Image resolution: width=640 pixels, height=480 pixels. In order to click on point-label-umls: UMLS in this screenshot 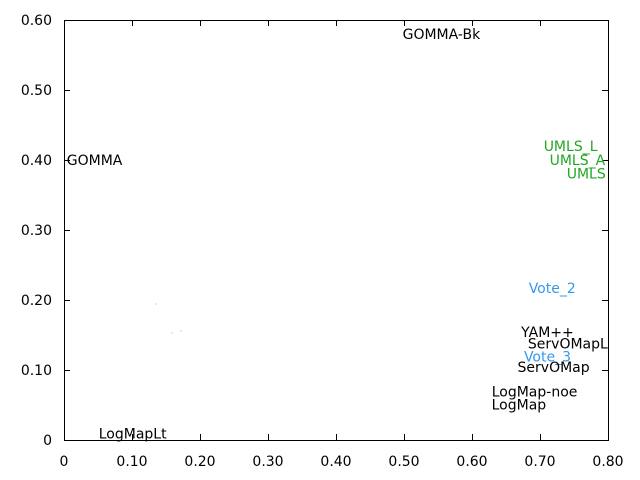, I will do `click(586, 174)`.